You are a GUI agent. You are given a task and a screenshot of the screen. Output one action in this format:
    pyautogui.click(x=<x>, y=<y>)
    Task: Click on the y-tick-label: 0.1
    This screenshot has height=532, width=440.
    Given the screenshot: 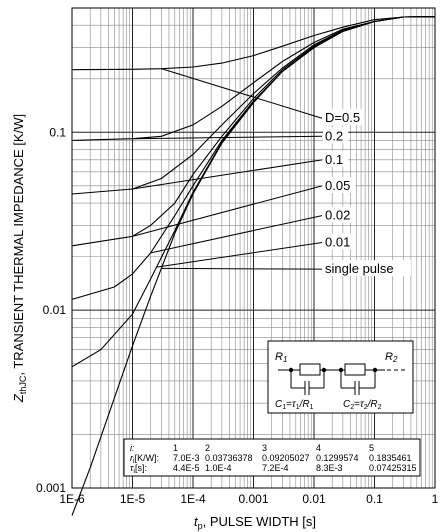 What is the action you would take?
    pyautogui.click(x=57, y=132)
    